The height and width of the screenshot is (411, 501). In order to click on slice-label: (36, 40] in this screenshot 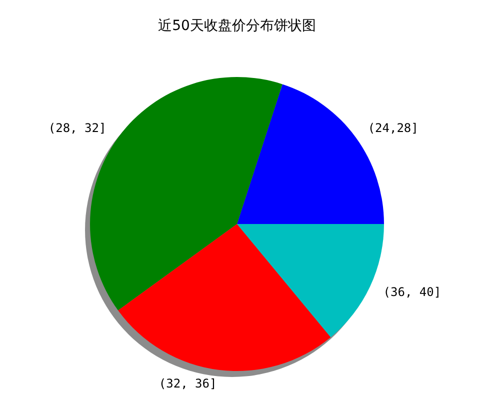, I will do `click(412, 292)`.